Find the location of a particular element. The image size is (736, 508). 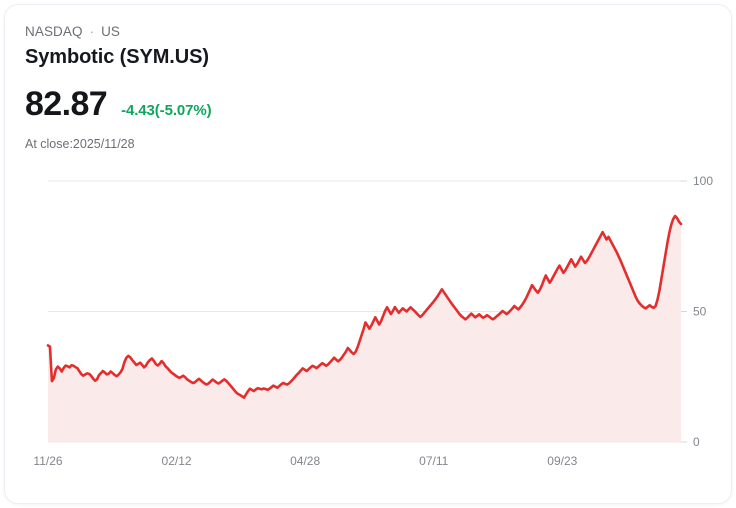

x-axis-label: 07/11 is located at coordinates (433, 461).